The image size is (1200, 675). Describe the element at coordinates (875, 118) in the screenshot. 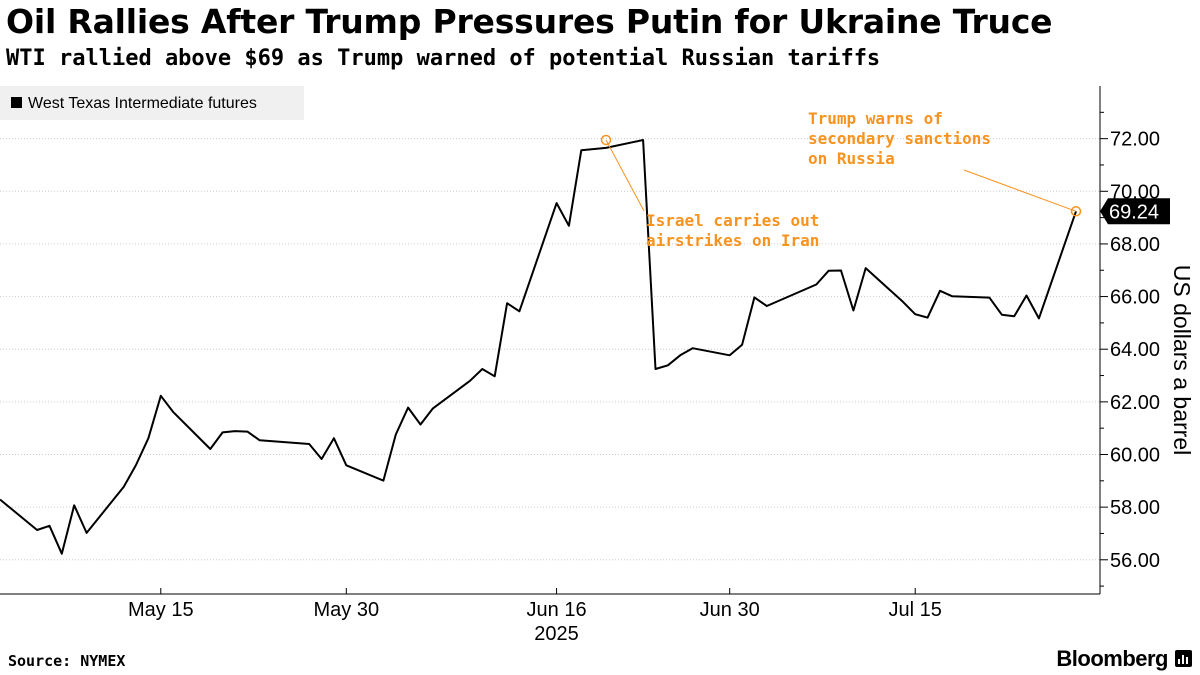

I see `annotation-label: Trump warns of` at that location.